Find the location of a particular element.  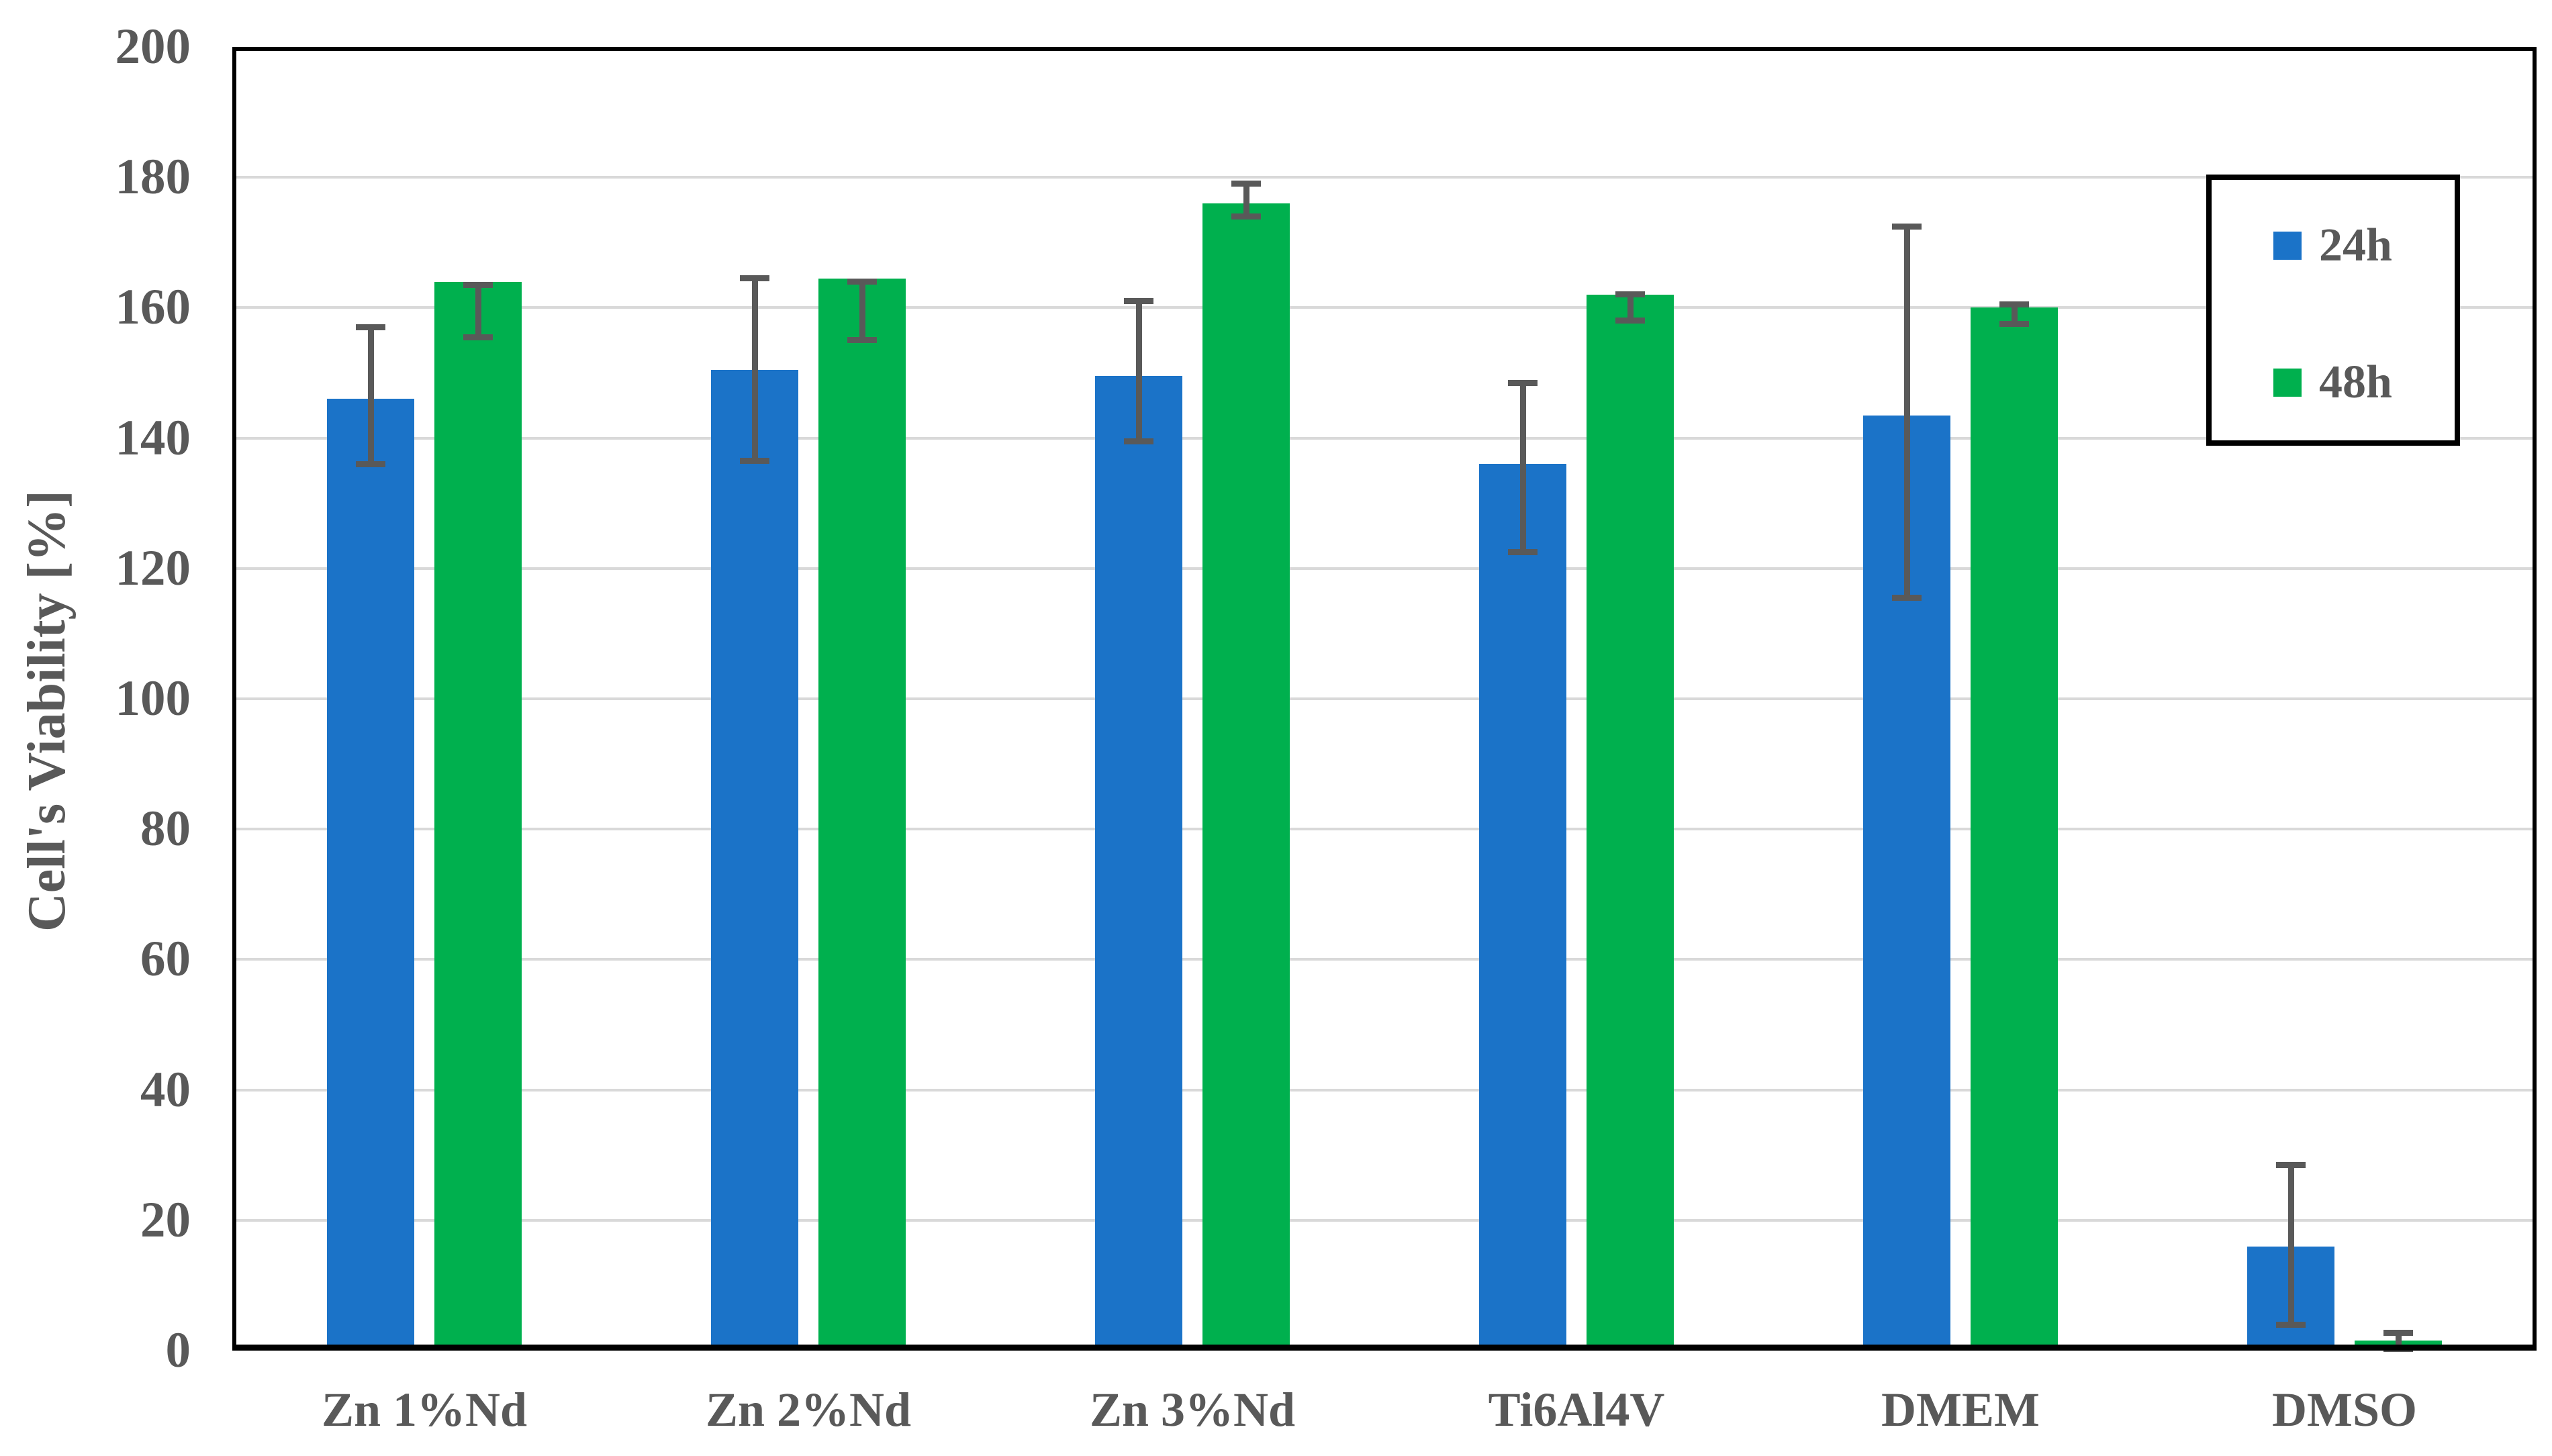

error-cap-high-48h-Zn 2%Nd is located at coordinates (862, 282).